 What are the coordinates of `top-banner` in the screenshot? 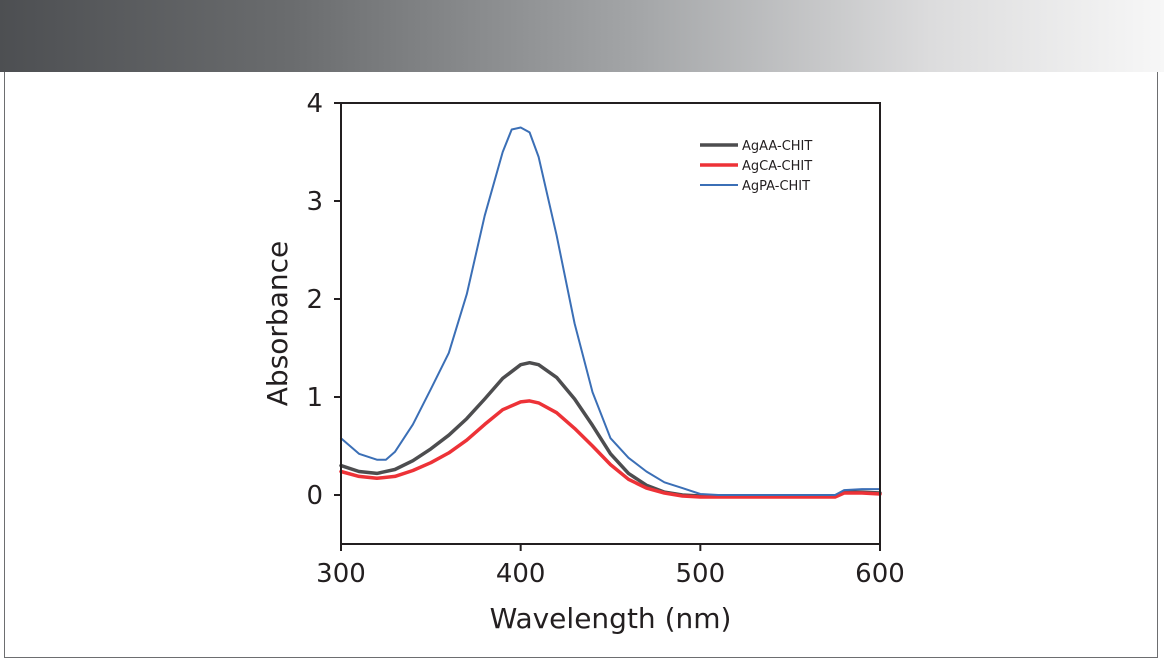 It's located at (582, 36).